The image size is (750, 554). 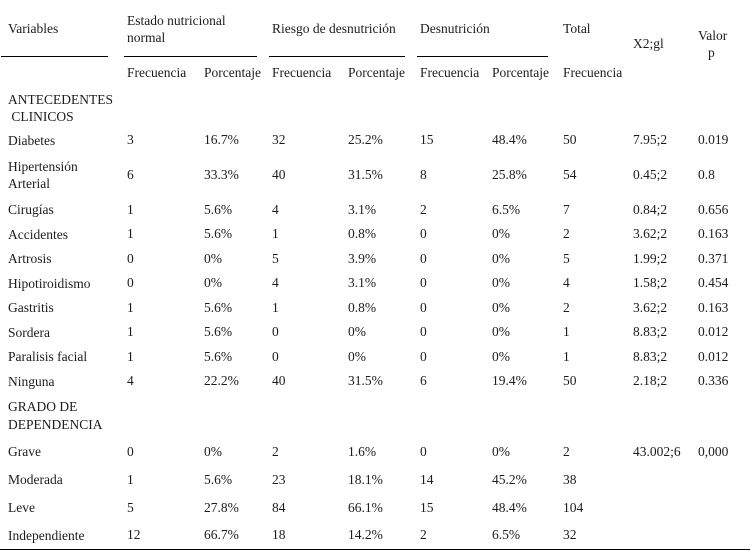 What do you see at coordinates (566, 209) in the screenshot?
I see `cell-value: 7` at bounding box center [566, 209].